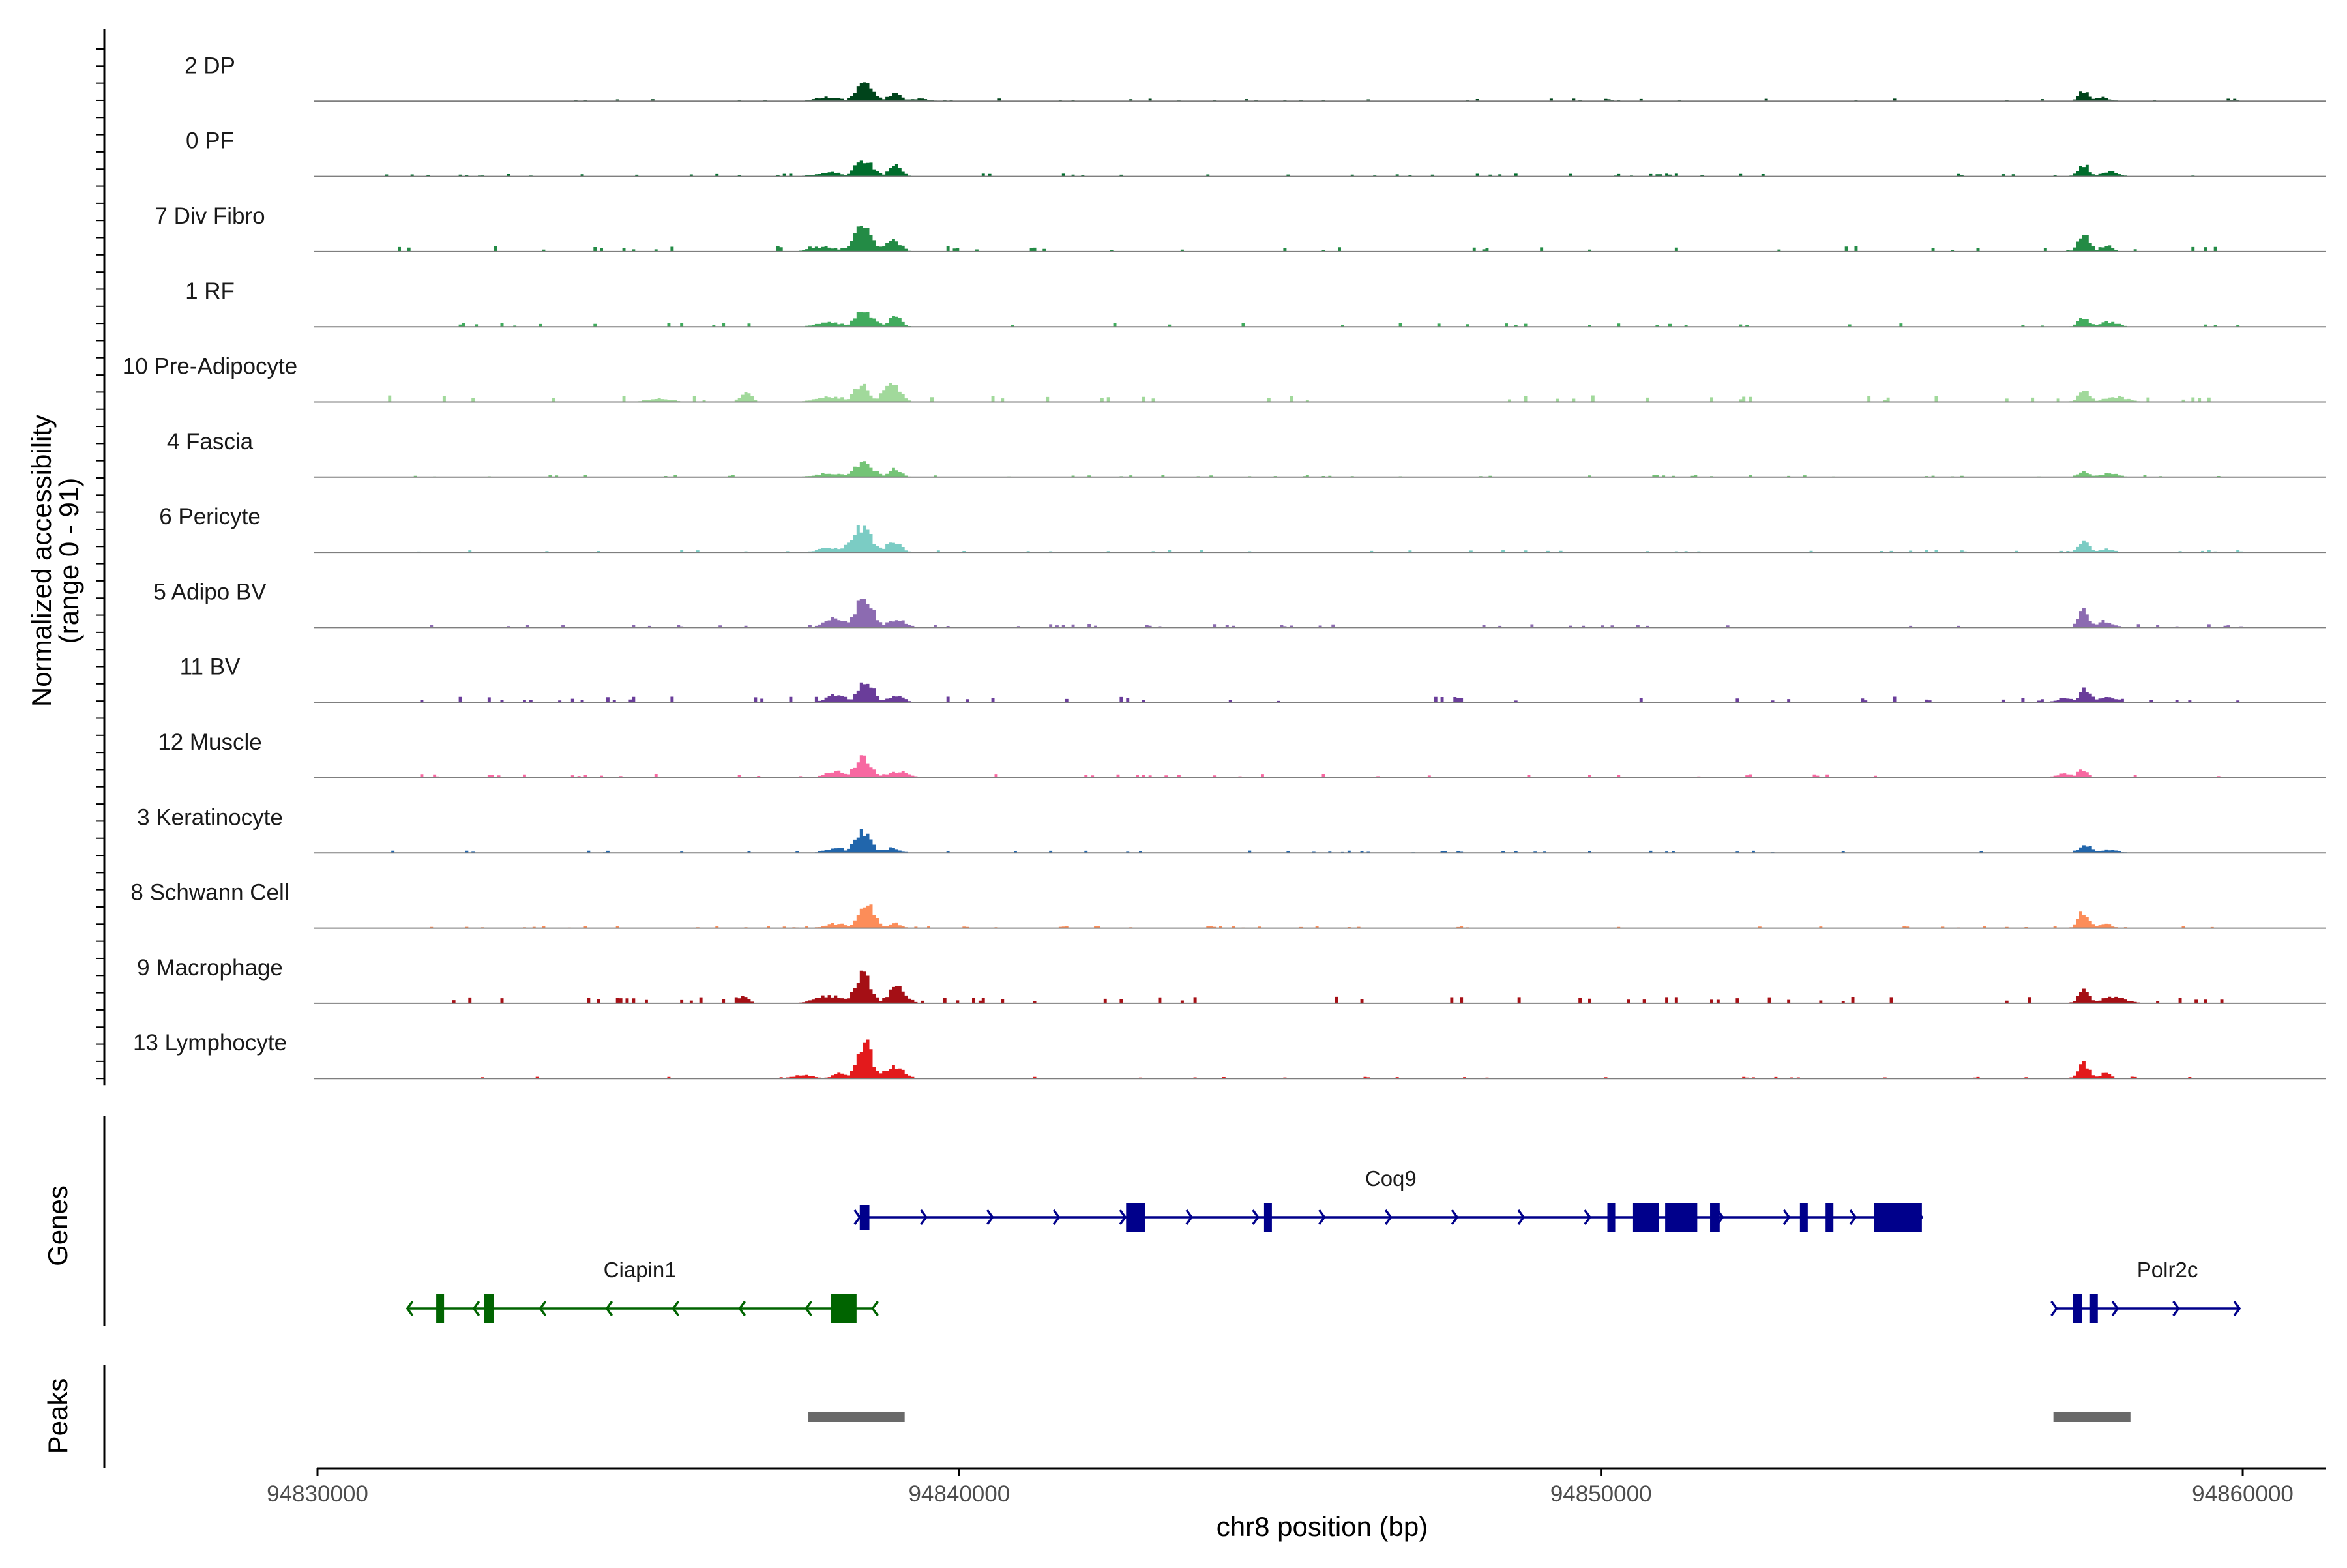 This screenshot has height=1568, width=2347. What do you see at coordinates (41, 561) in the screenshot?
I see `y-axis-title: Normalized accessibility` at bounding box center [41, 561].